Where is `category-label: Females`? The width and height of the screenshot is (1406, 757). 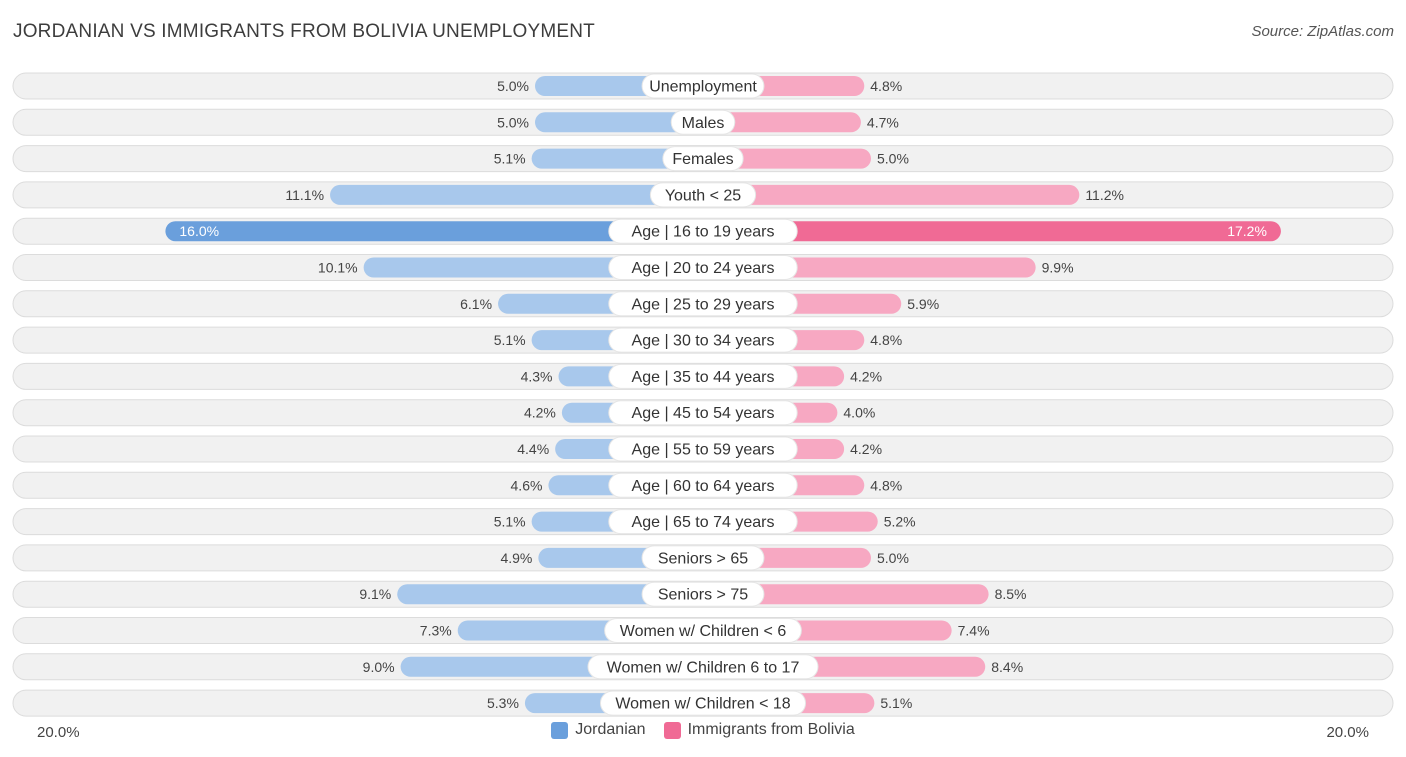 category-label: Females is located at coordinates (702, 159).